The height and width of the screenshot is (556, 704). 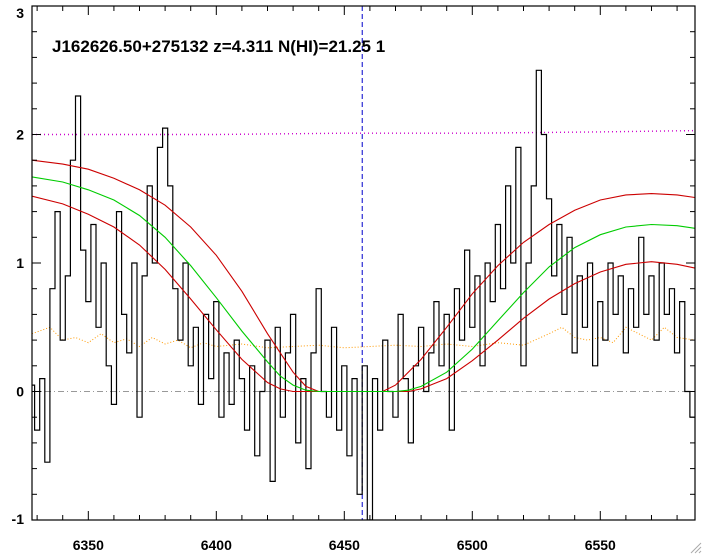 I want to click on chart-title: J162626.50+275132 z=4.311 N(HI)=21.25 1, so click(x=218, y=46).